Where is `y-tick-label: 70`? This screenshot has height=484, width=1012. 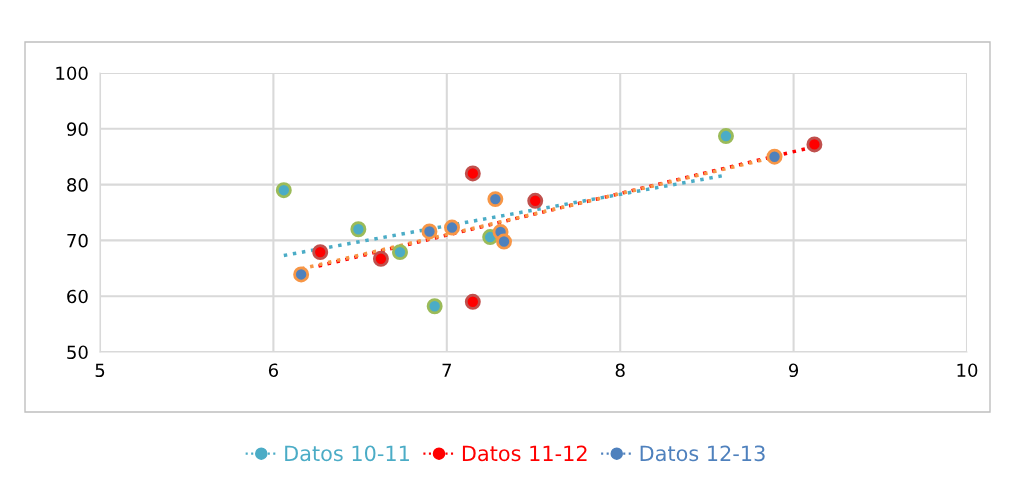
y-tick-label: 70 is located at coordinates (77, 240).